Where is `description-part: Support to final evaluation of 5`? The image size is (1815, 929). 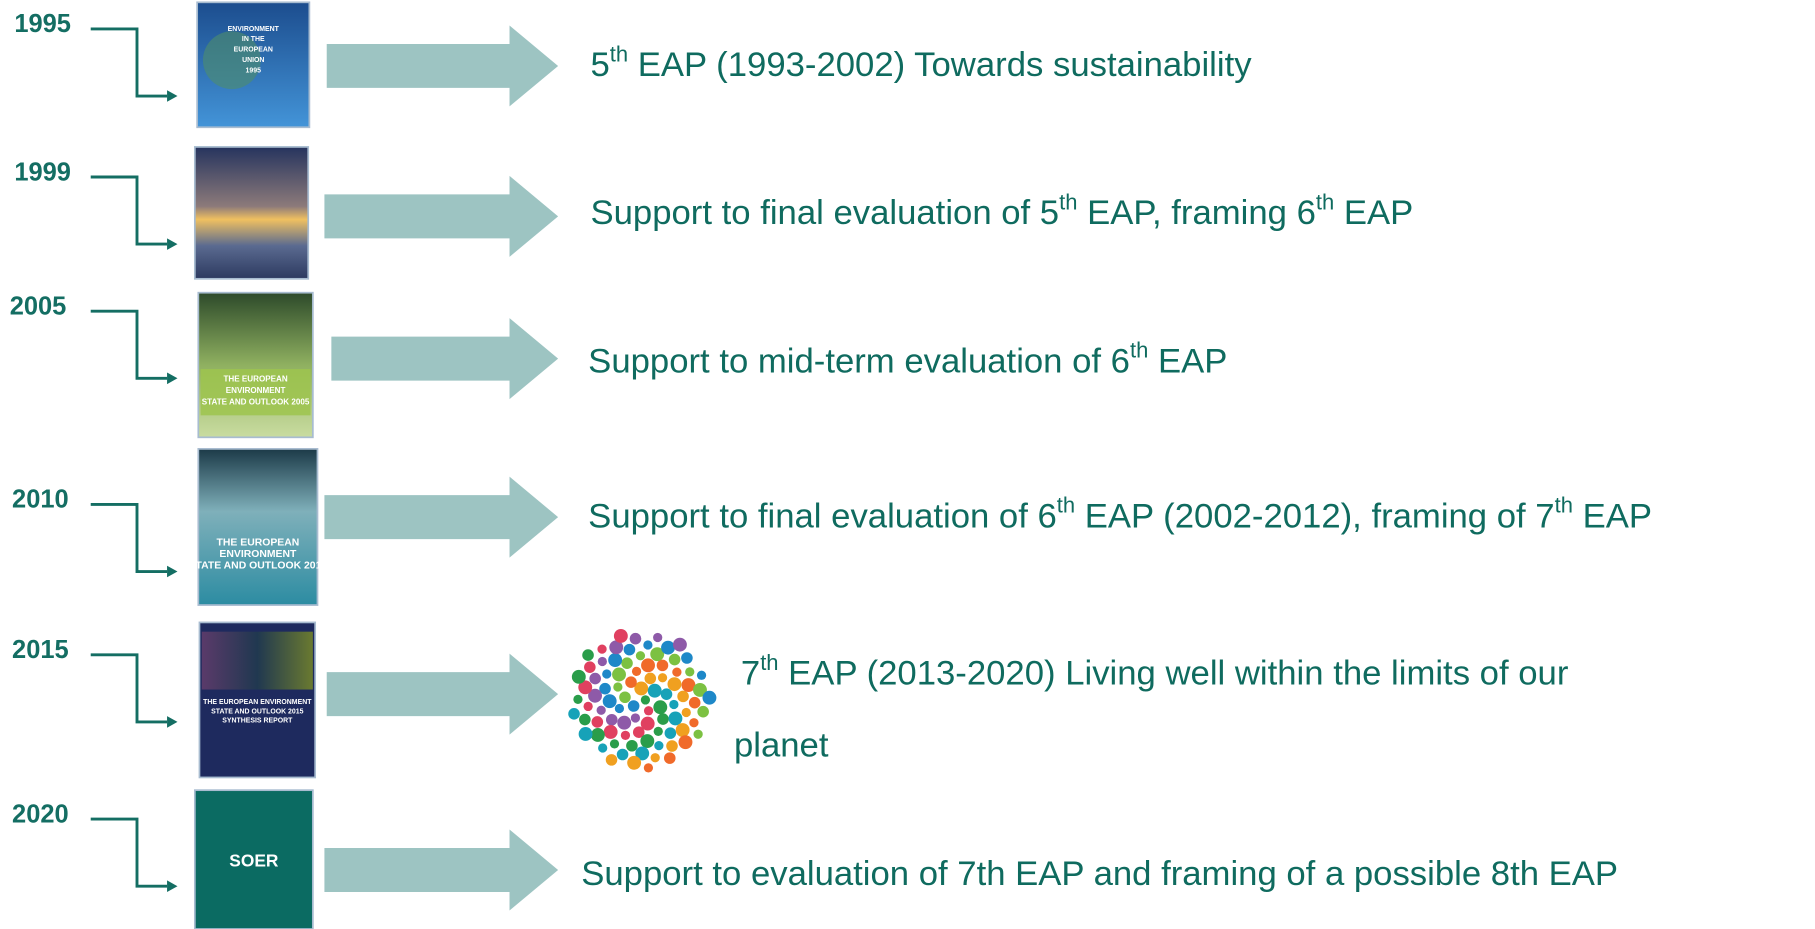 description-part: Support to final evaluation of 5 is located at coordinates (825, 213).